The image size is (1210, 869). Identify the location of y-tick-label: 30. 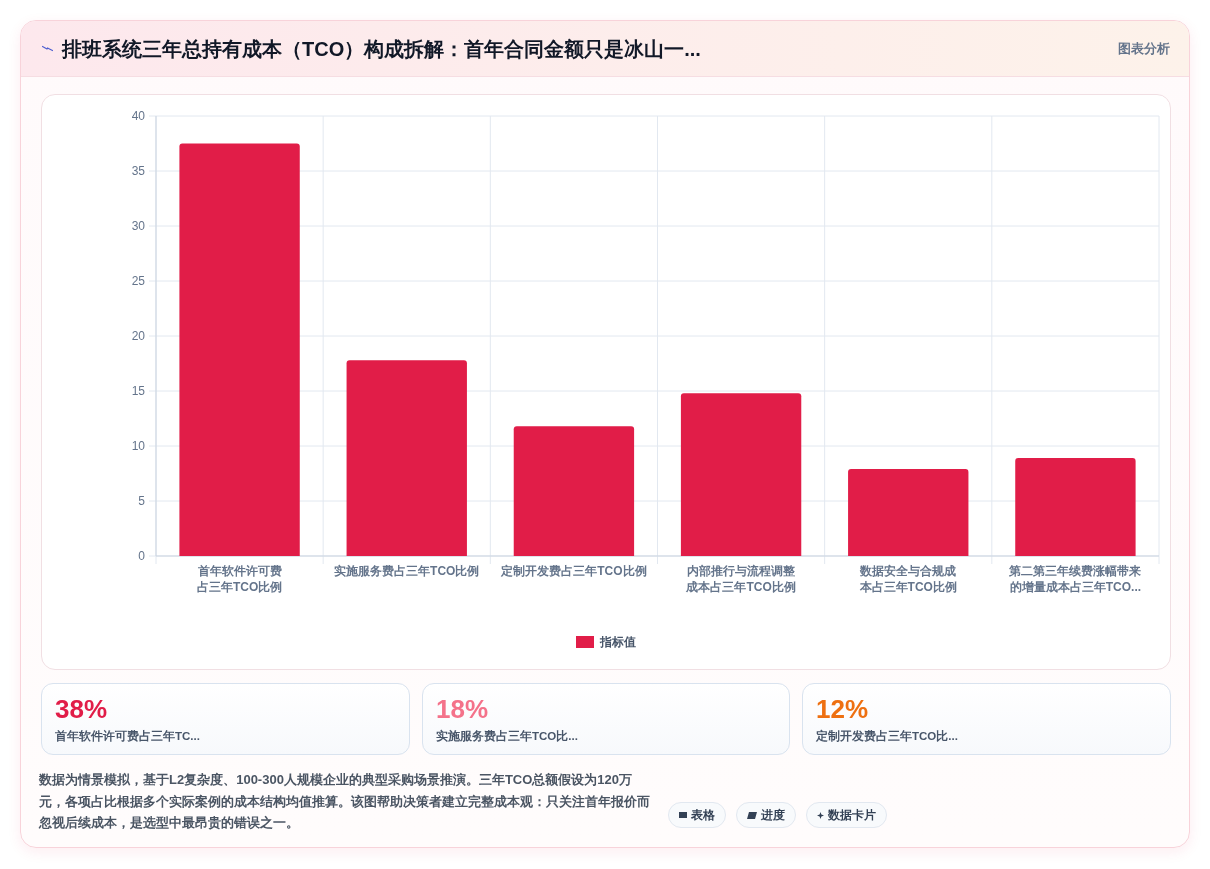
(138, 226).